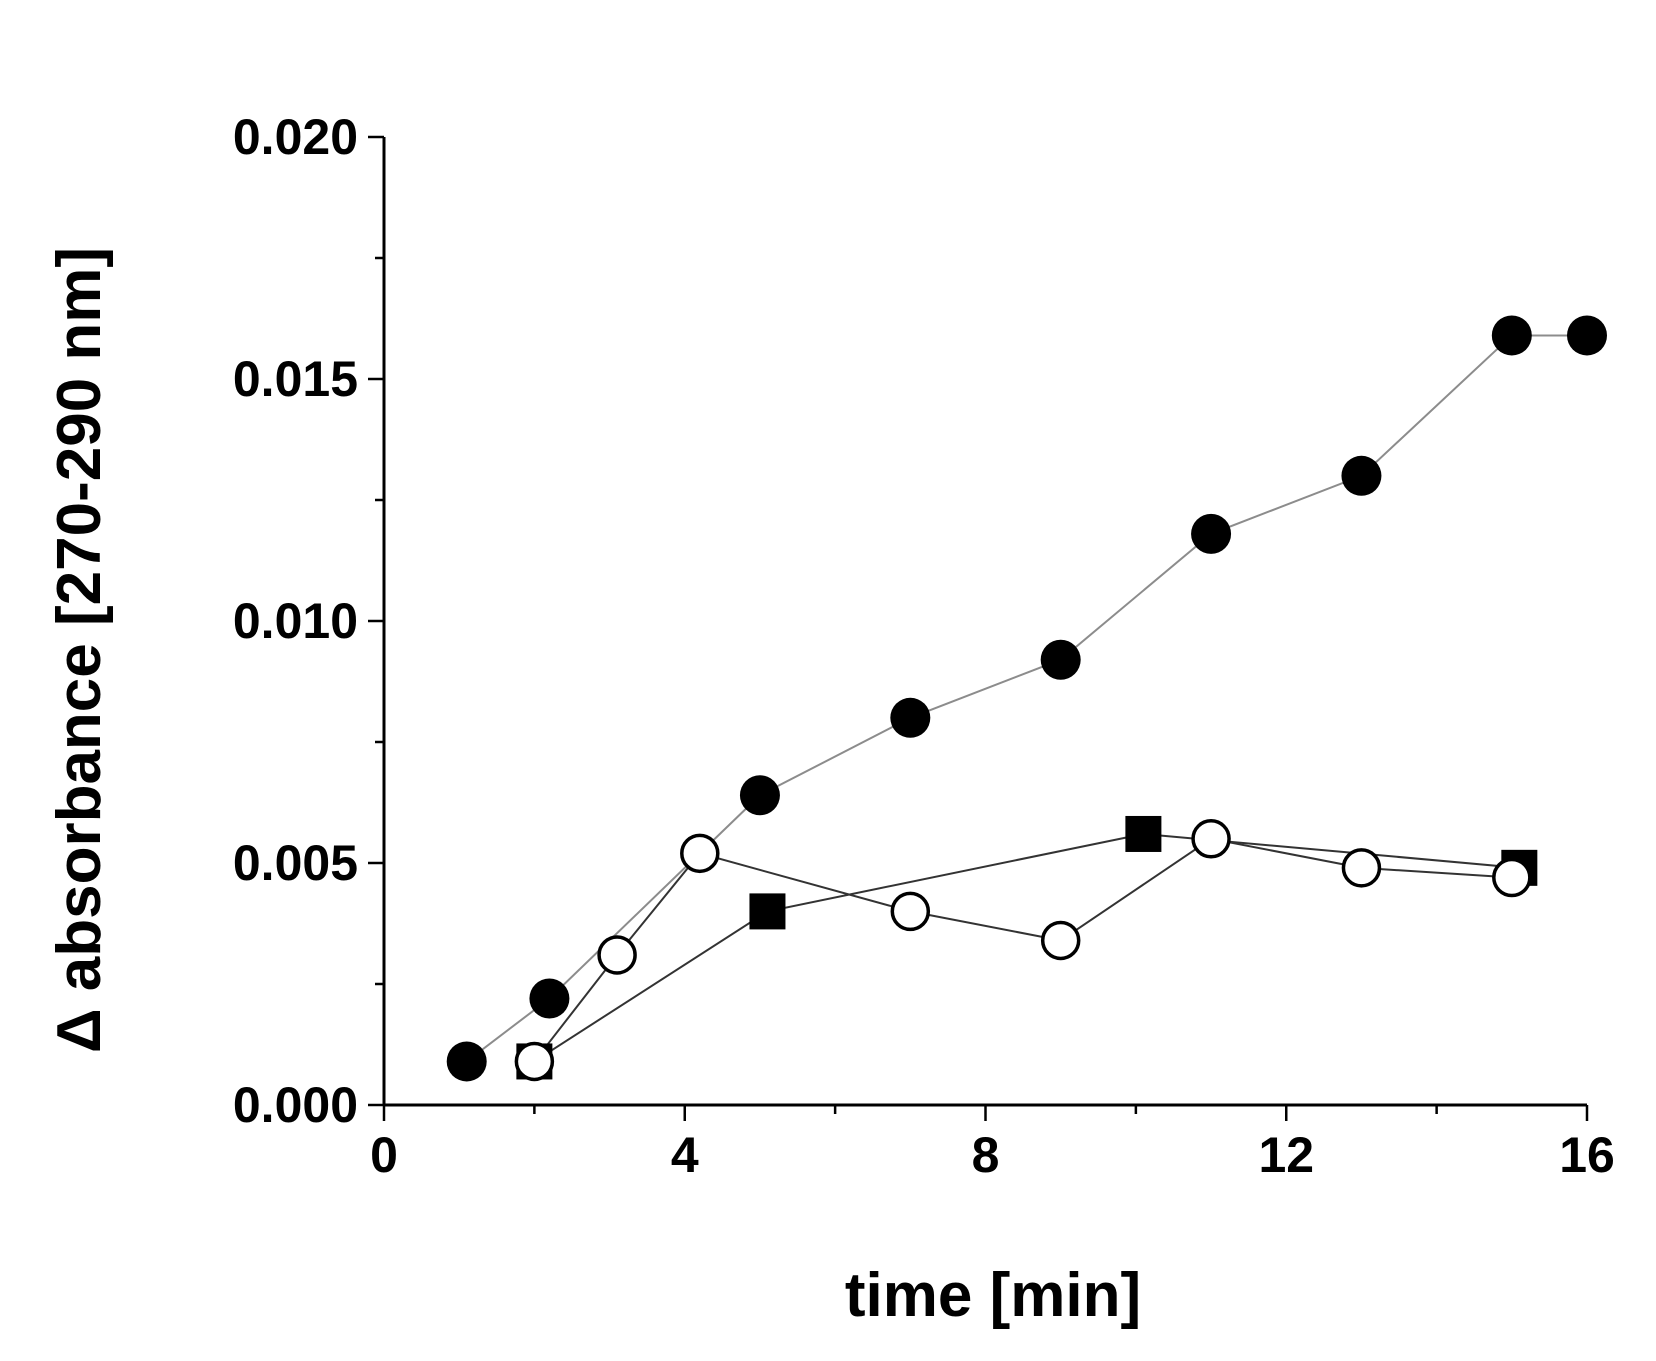 The width and height of the screenshot is (1656, 1361). What do you see at coordinates (295, 1105) in the screenshot?
I see `y-tick-label: 0.000` at bounding box center [295, 1105].